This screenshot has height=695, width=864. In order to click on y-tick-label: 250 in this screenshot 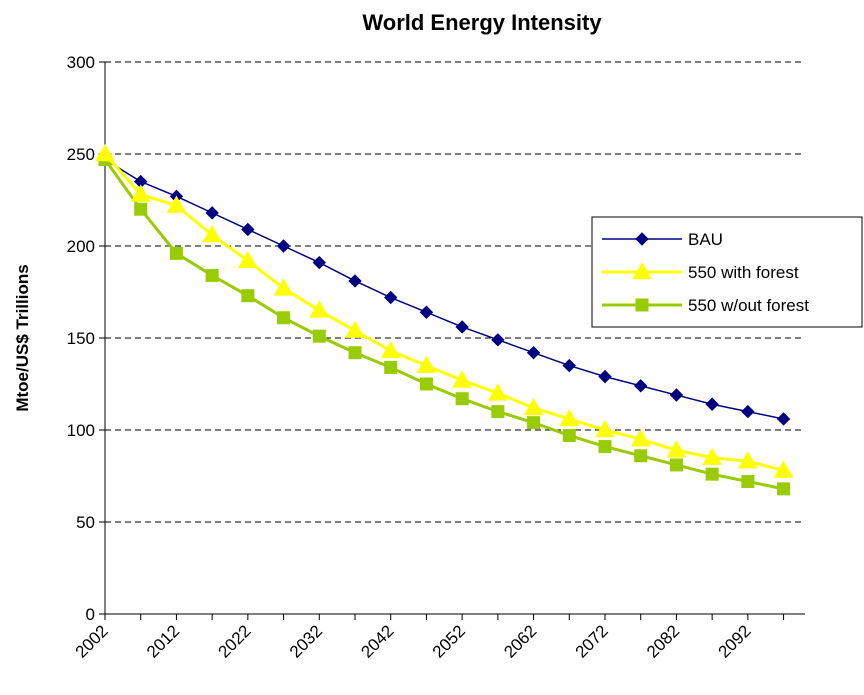, I will do `click(81, 154)`.